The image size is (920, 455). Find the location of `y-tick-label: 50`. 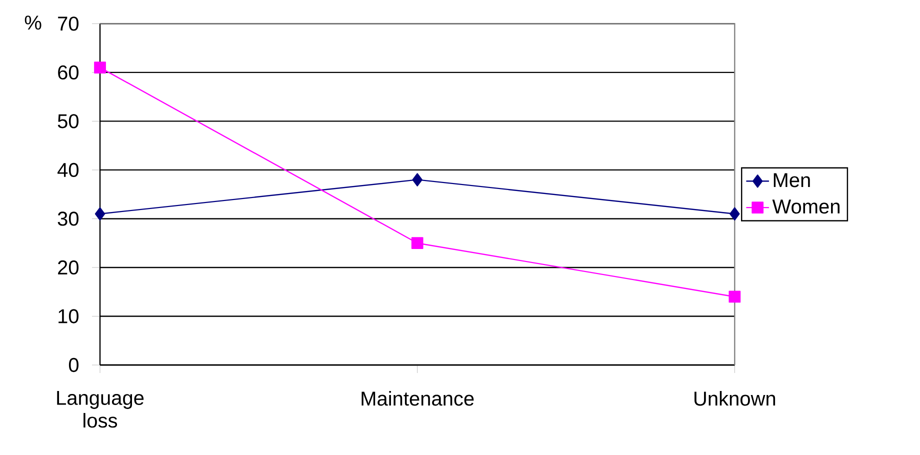

y-tick-label: 50 is located at coordinates (68, 121).